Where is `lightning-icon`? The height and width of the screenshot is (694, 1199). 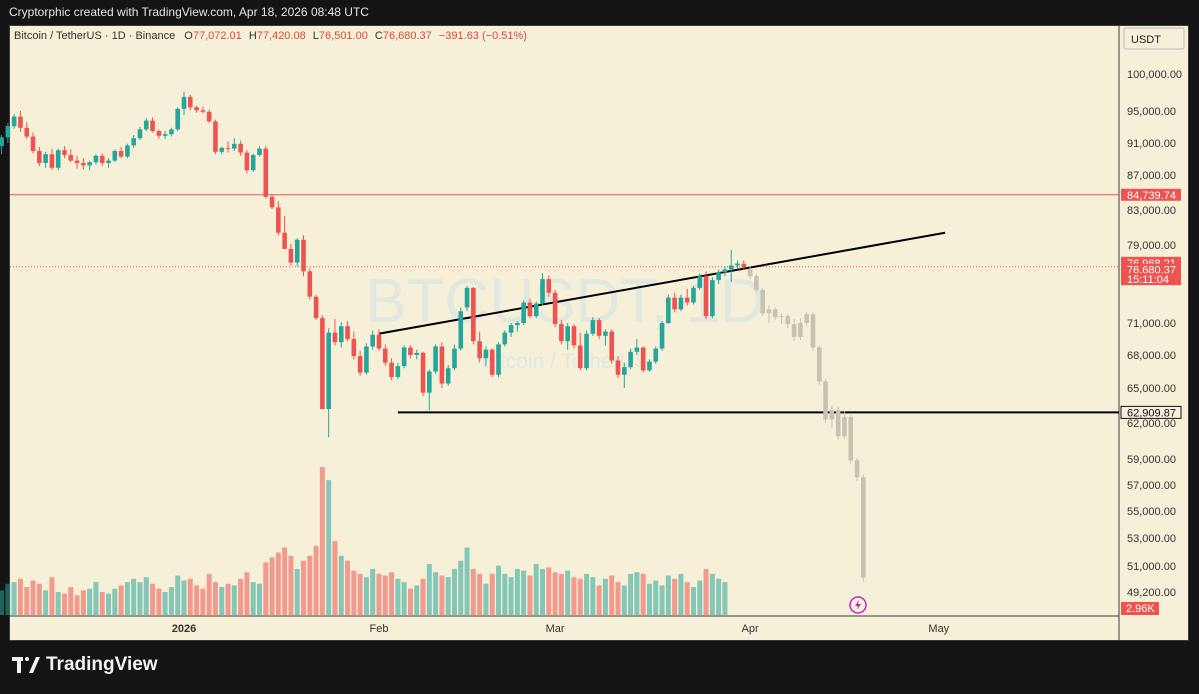 lightning-icon is located at coordinates (858, 605).